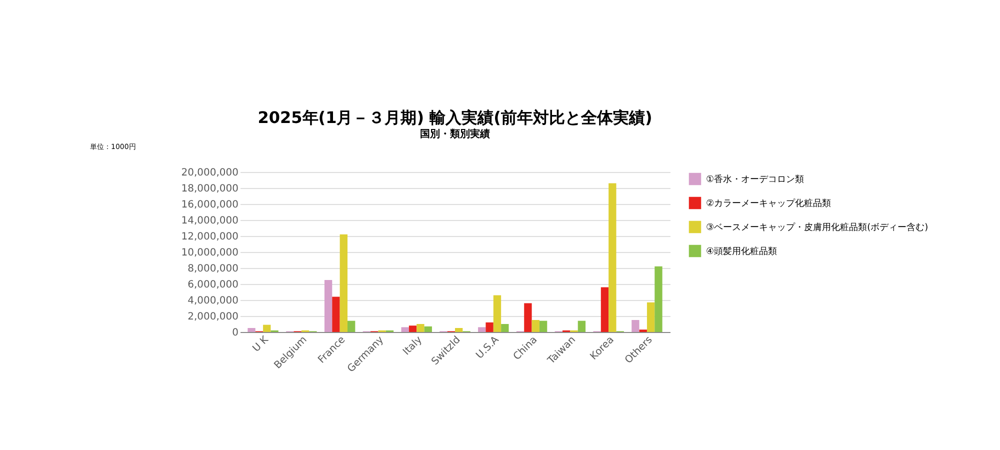  I want to click on y-tick-label: 8,000,000, so click(213, 269).